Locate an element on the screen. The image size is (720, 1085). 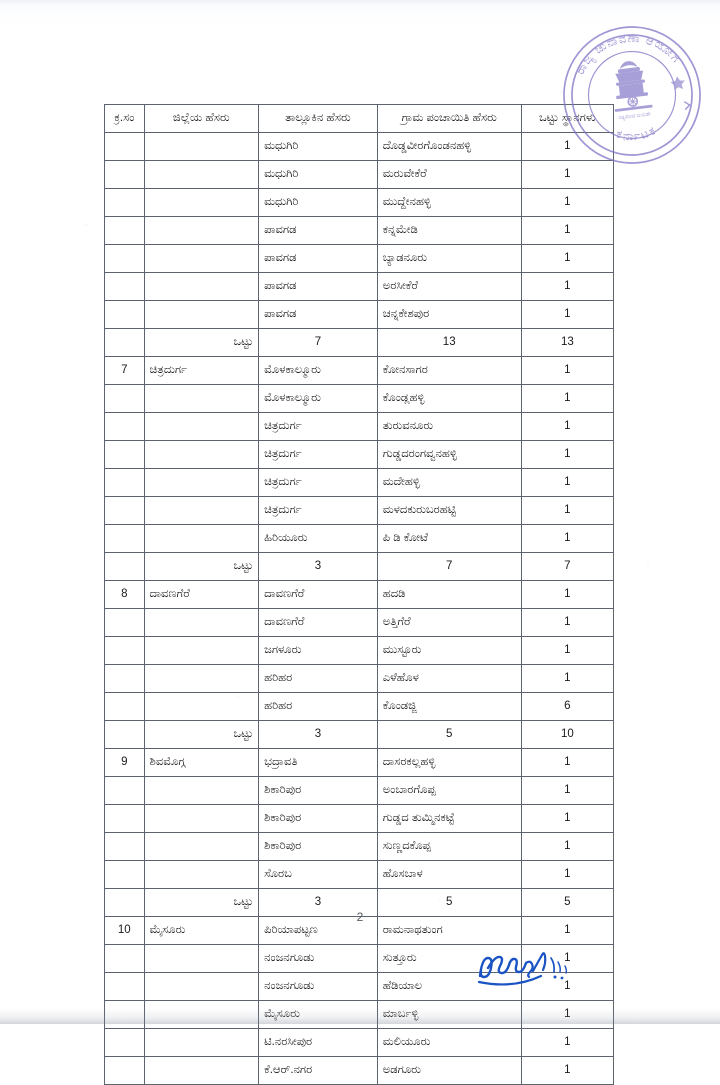
cell-gram-panchayat-name: ತುರುವನೂರು is located at coordinates (449, 426).